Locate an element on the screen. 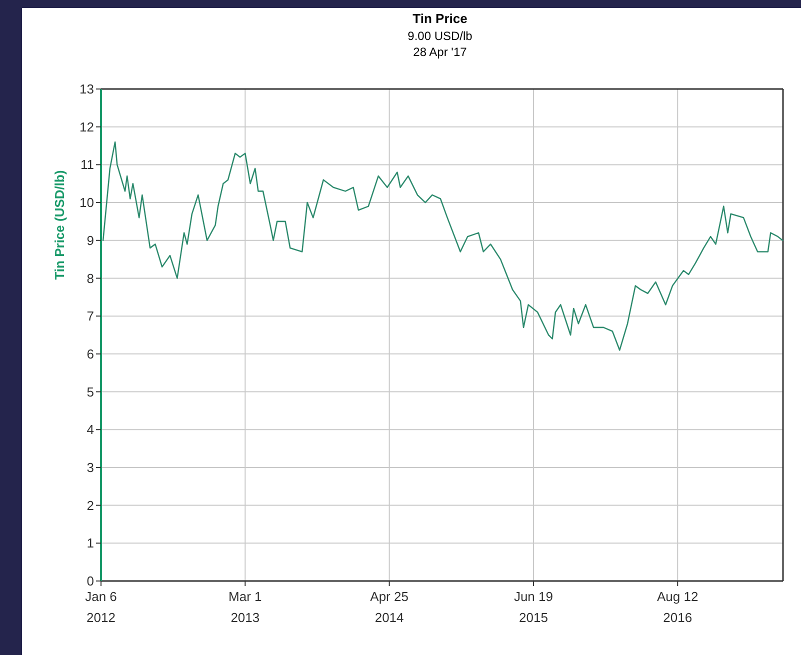 The width and height of the screenshot is (801, 655). y-tick-label: 4 is located at coordinates (90, 430).